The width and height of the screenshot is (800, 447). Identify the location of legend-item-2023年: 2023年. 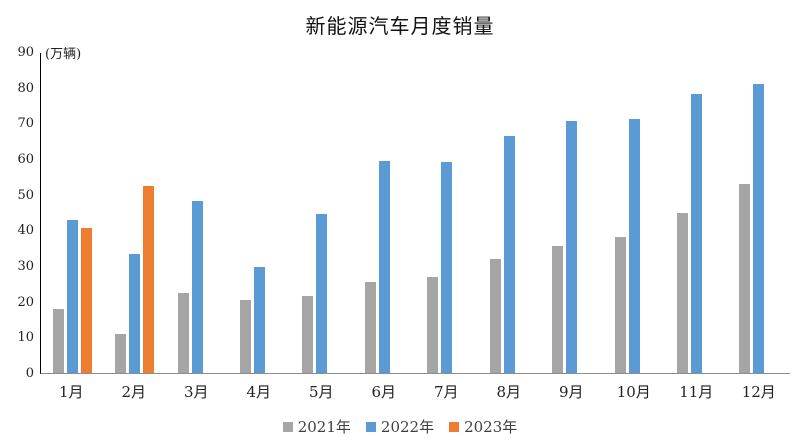
(483, 426).